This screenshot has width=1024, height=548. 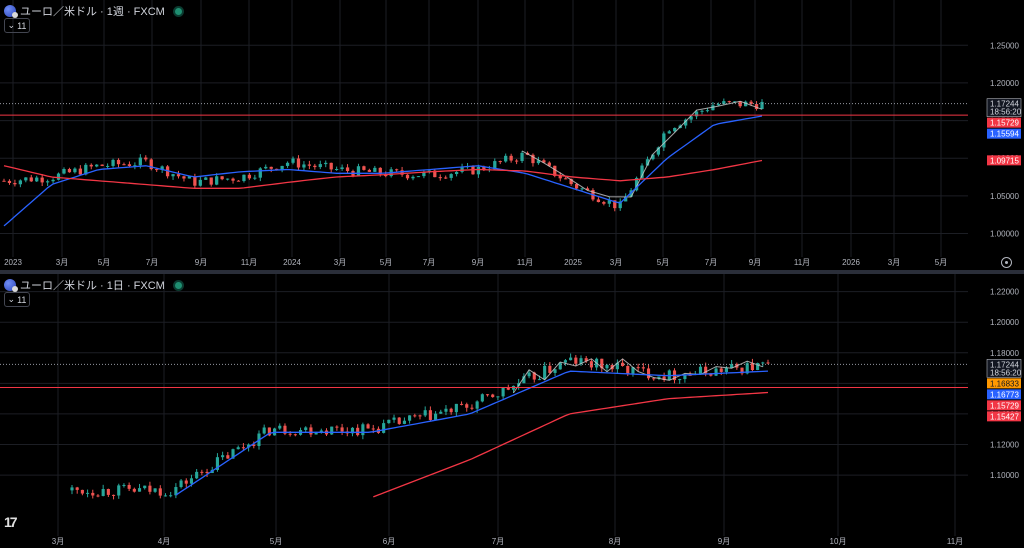 What do you see at coordinates (1004, 196) in the screenshot?
I see `y-axis-tick-label: 1.05000` at bounding box center [1004, 196].